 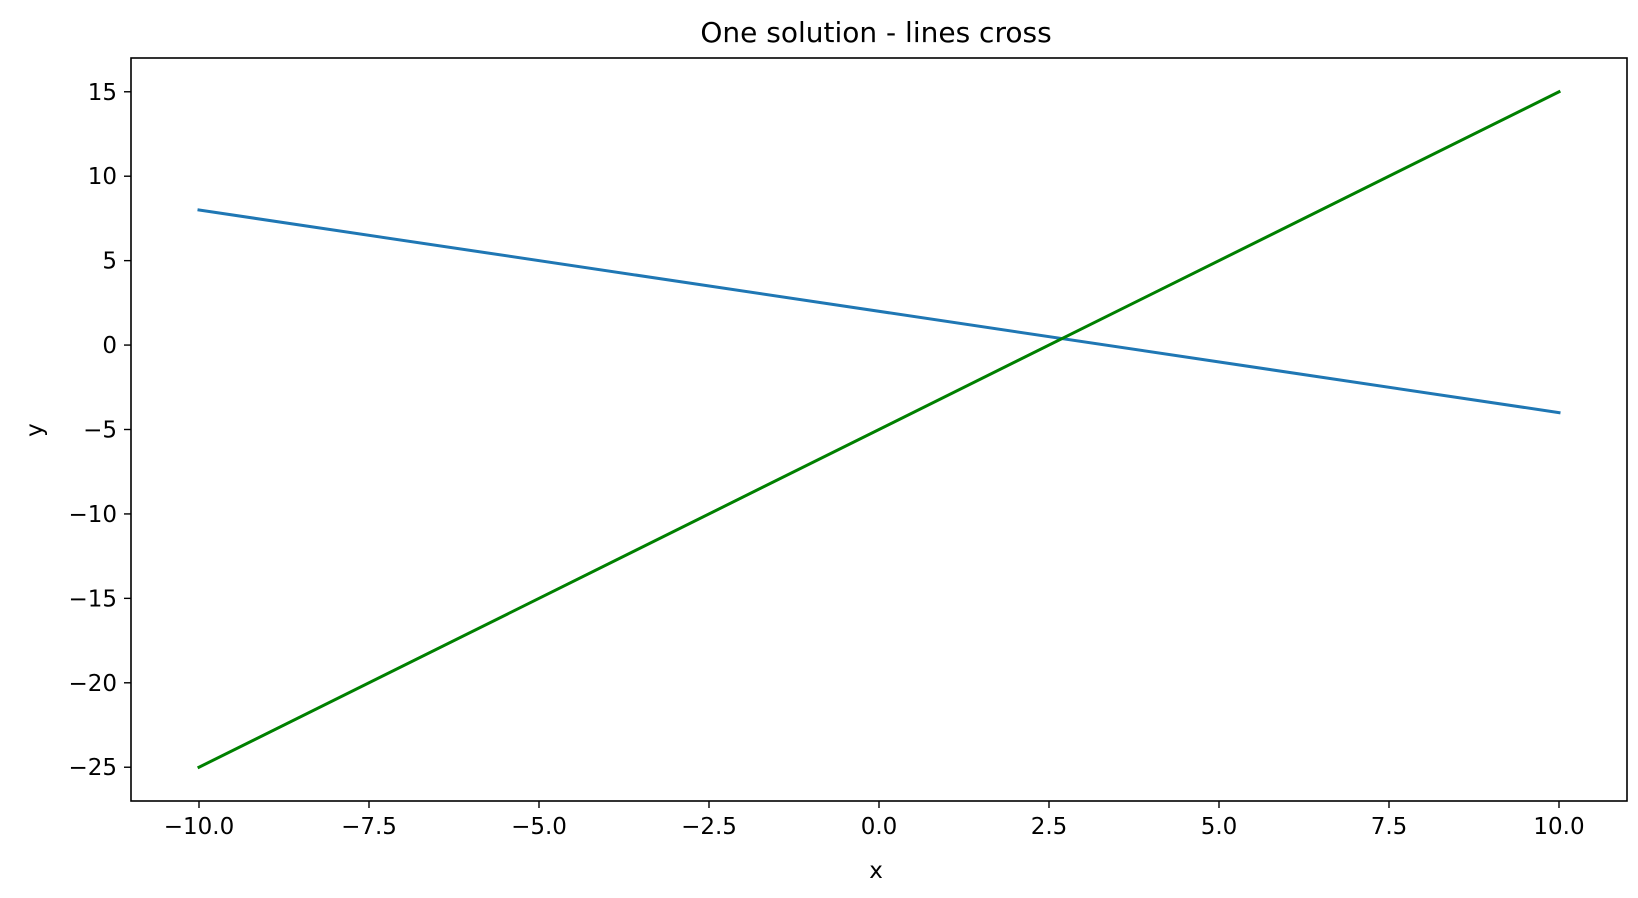 I want to click on x-tick-label: 0.0, so click(x=879, y=827).